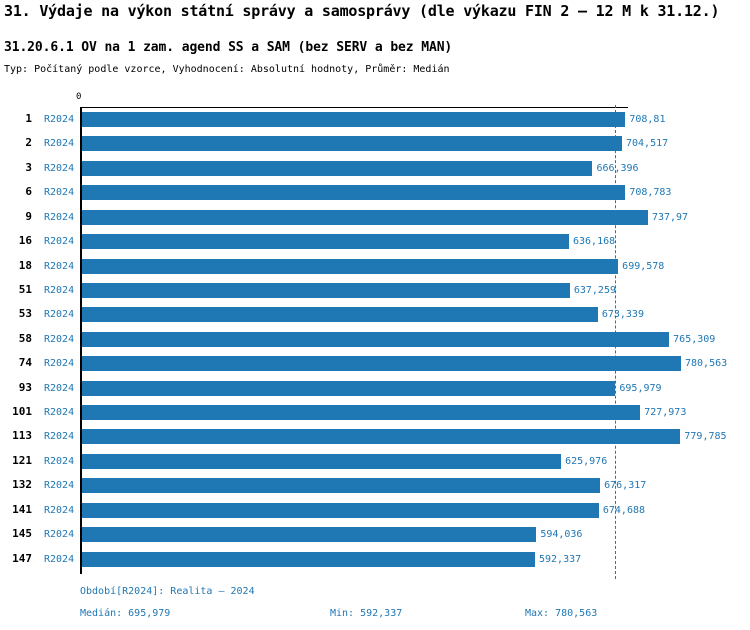 This screenshot has width=750, height=630. Describe the element at coordinates (594, 242) in the screenshot. I see `bar-value-label: 636,168` at that location.